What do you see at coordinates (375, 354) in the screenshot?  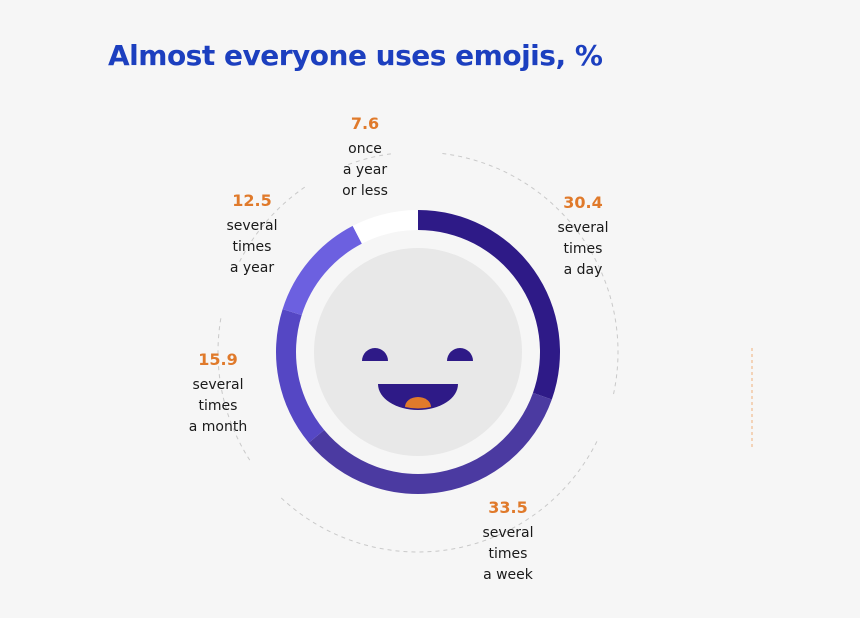 I see `left-eye-icon` at bounding box center [375, 354].